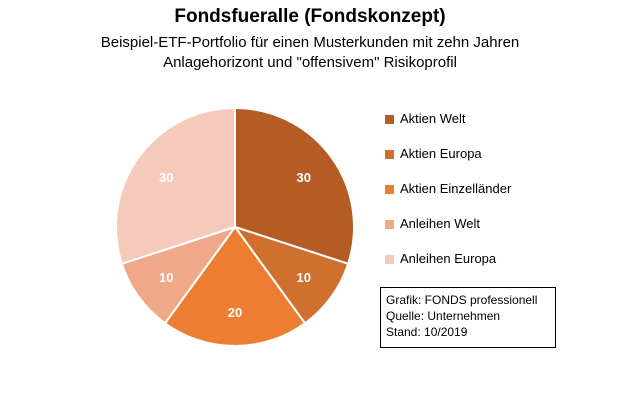  I want to click on legend-item-anleihen-europa: Anleihen Europa, so click(485, 268).